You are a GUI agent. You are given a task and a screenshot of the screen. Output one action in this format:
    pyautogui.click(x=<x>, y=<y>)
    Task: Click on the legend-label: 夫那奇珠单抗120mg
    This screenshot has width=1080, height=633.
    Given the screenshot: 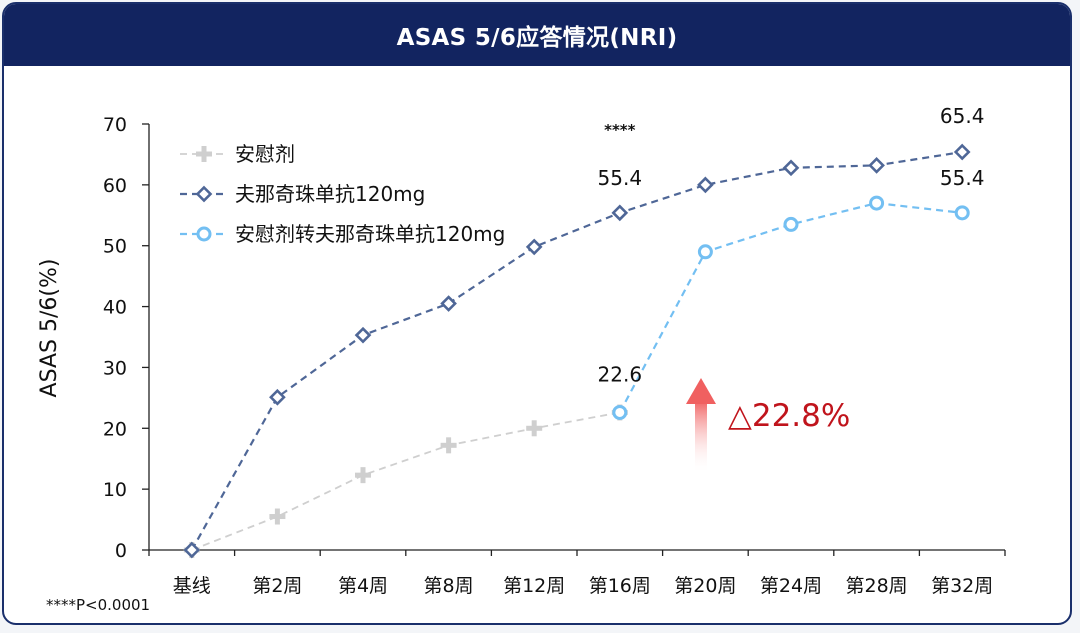 What is the action you would take?
    pyautogui.click(x=330, y=194)
    